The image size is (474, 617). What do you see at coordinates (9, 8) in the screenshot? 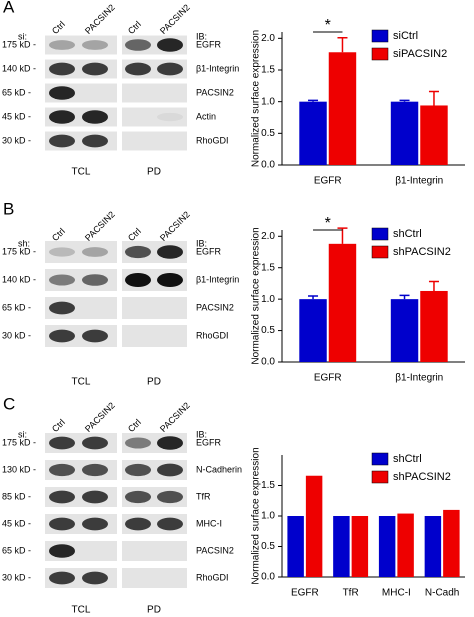
I see `panel-label: A` at bounding box center [9, 8].